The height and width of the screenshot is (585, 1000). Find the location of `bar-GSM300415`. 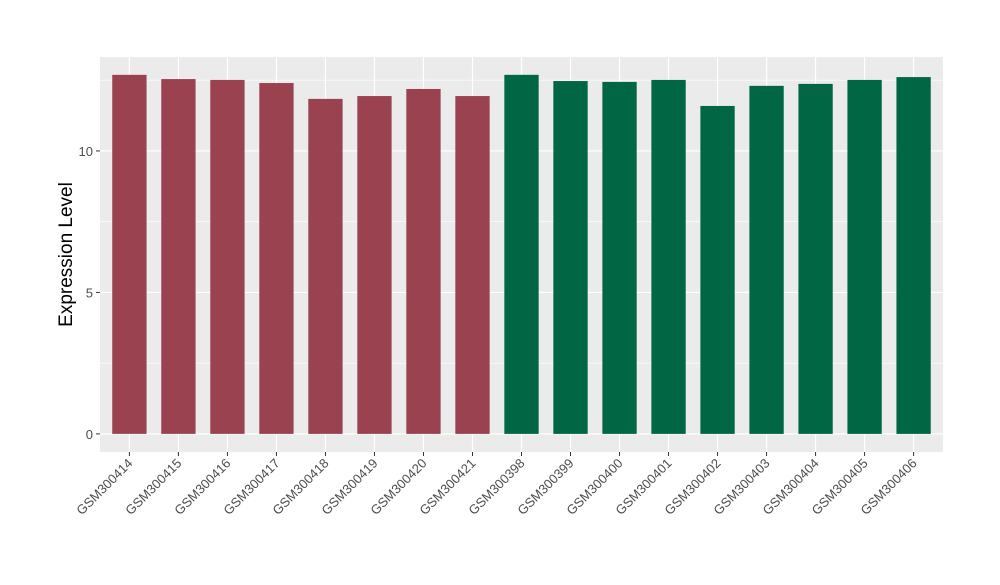

bar-GSM300415 is located at coordinates (178, 256).